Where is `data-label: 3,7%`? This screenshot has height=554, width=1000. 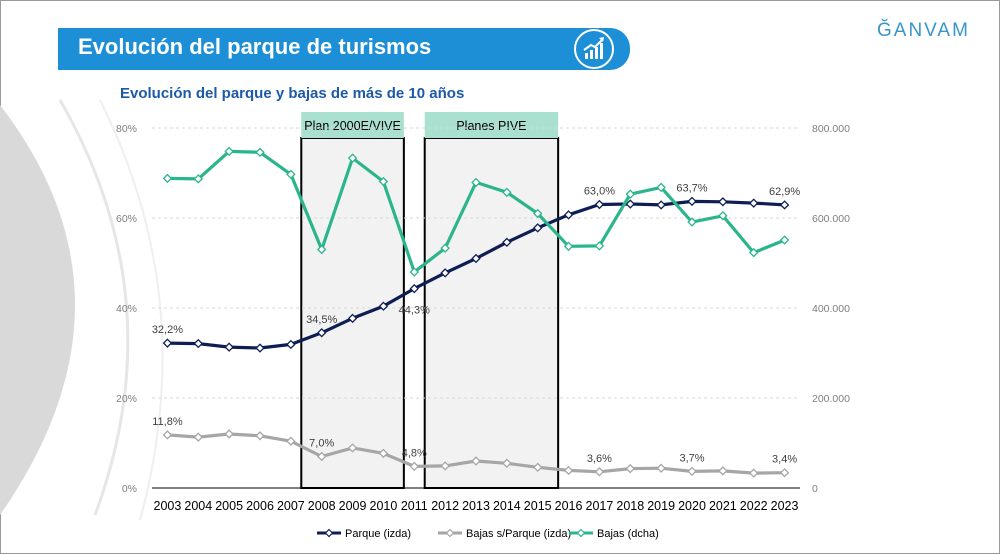
data-label: 3,7% is located at coordinates (691, 458).